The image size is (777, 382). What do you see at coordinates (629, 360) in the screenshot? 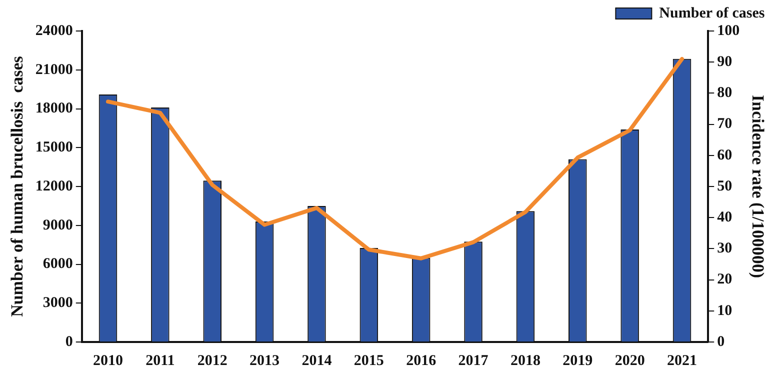
I see `x-tick-label: 2020` at bounding box center [629, 360].